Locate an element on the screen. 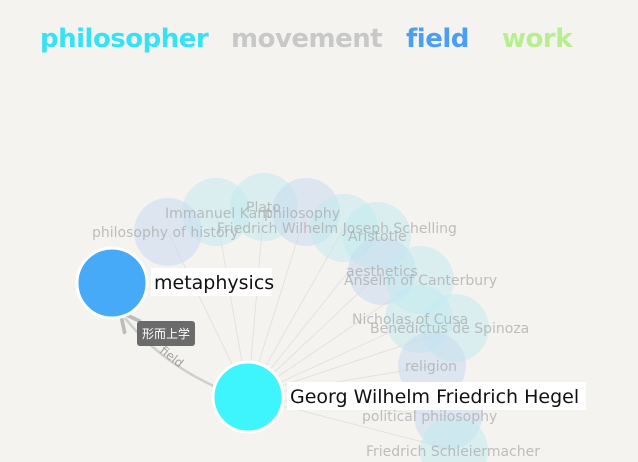 The width and height of the screenshot is (638, 462). background-node-label: Immanuel Kant is located at coordinates (218, 214).